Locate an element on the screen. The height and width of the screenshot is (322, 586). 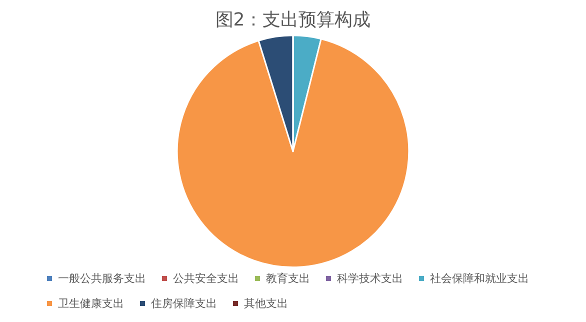
legend-label: 科学技术支出 is located at coordinates (370, 278).